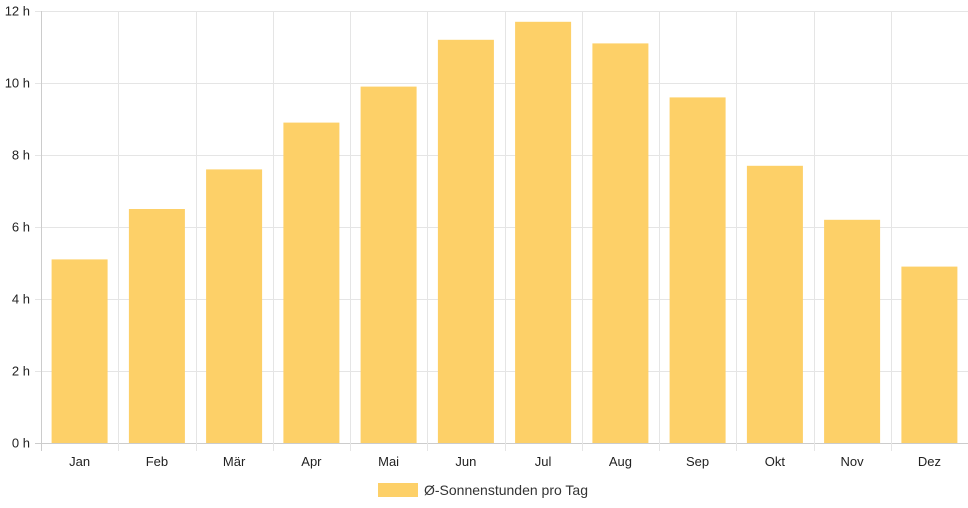 This screenshot has width=968, height=508. What do you see at coordinates (388, 461) in the screenshot?
I see `x-tick-label: Mai` at bounding box center [388, 461].